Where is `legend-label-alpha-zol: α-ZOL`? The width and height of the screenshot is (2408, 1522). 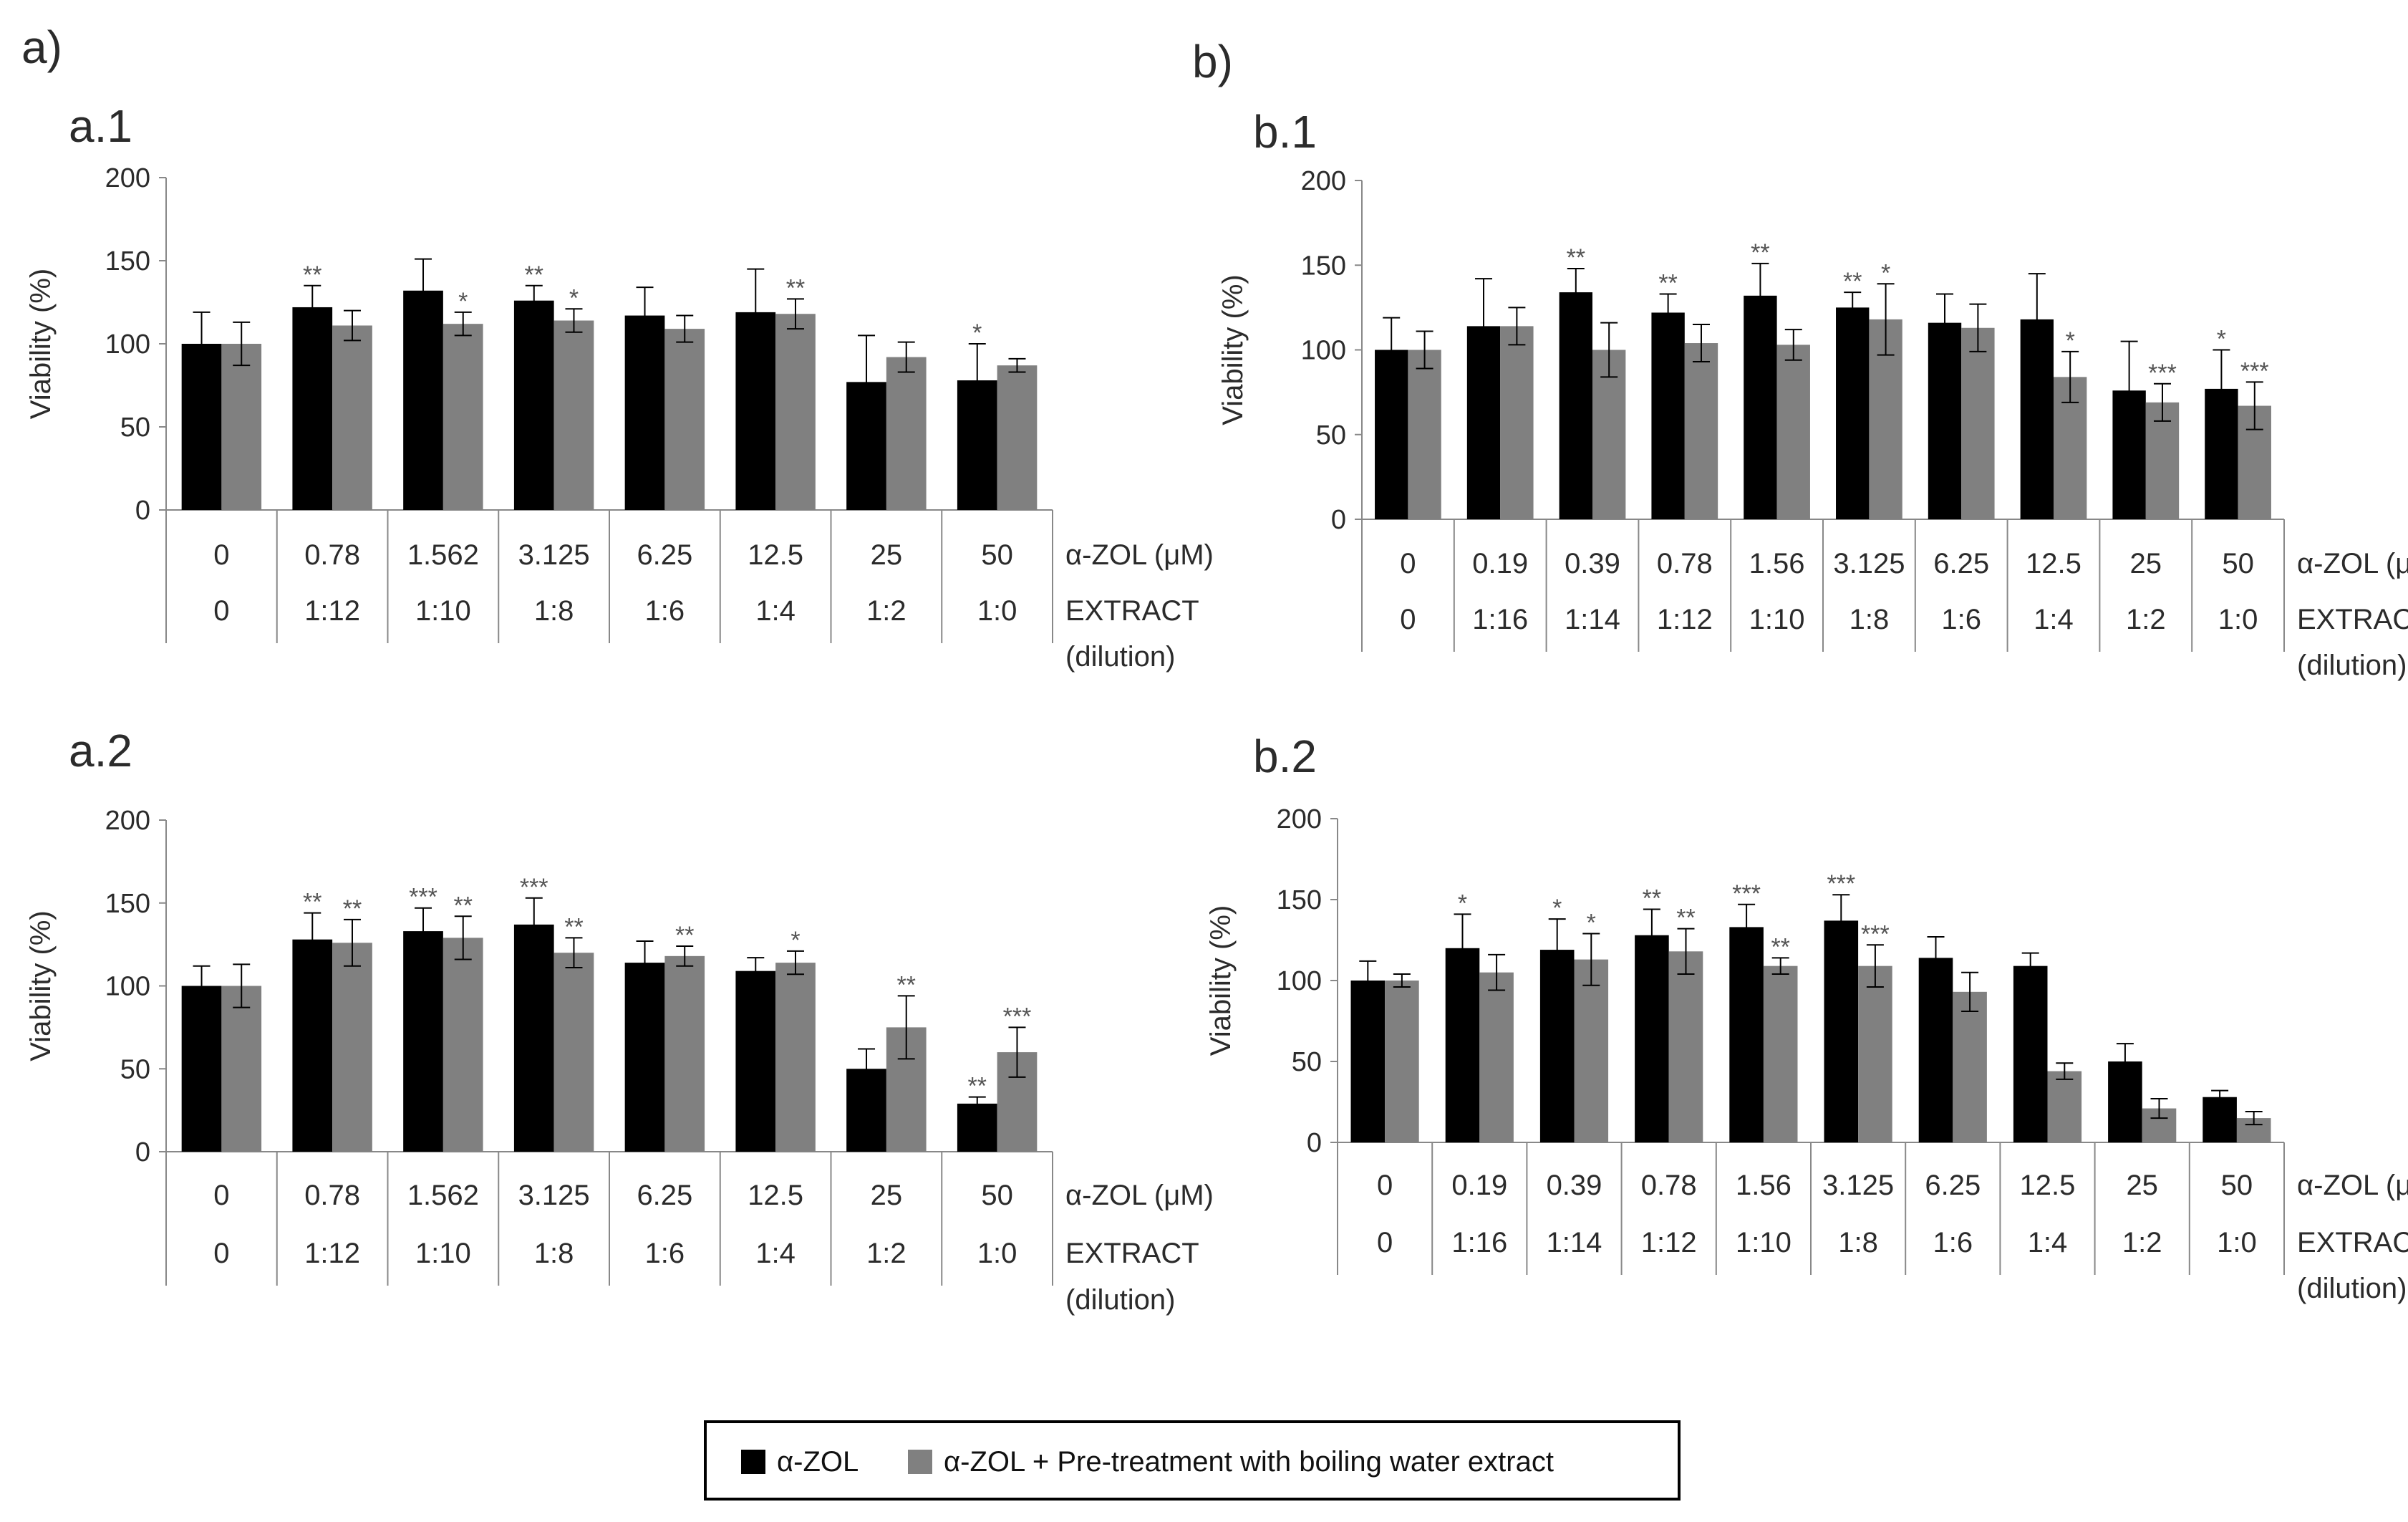 legend-label-alpha-zol: α-ZOL is located at coordinates (818, 1462).